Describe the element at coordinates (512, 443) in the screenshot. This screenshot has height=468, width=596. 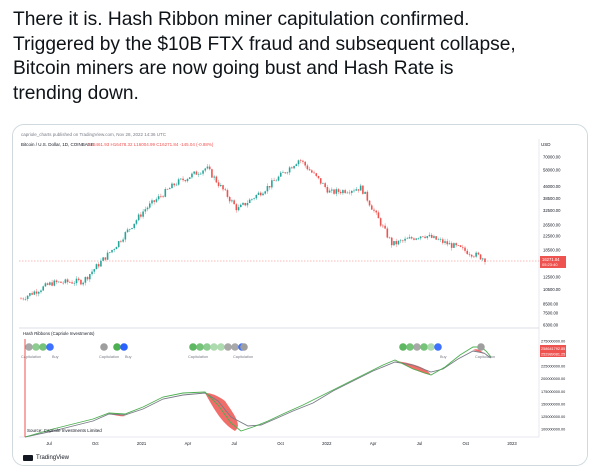
I see `time-tick: 2023` at that location.